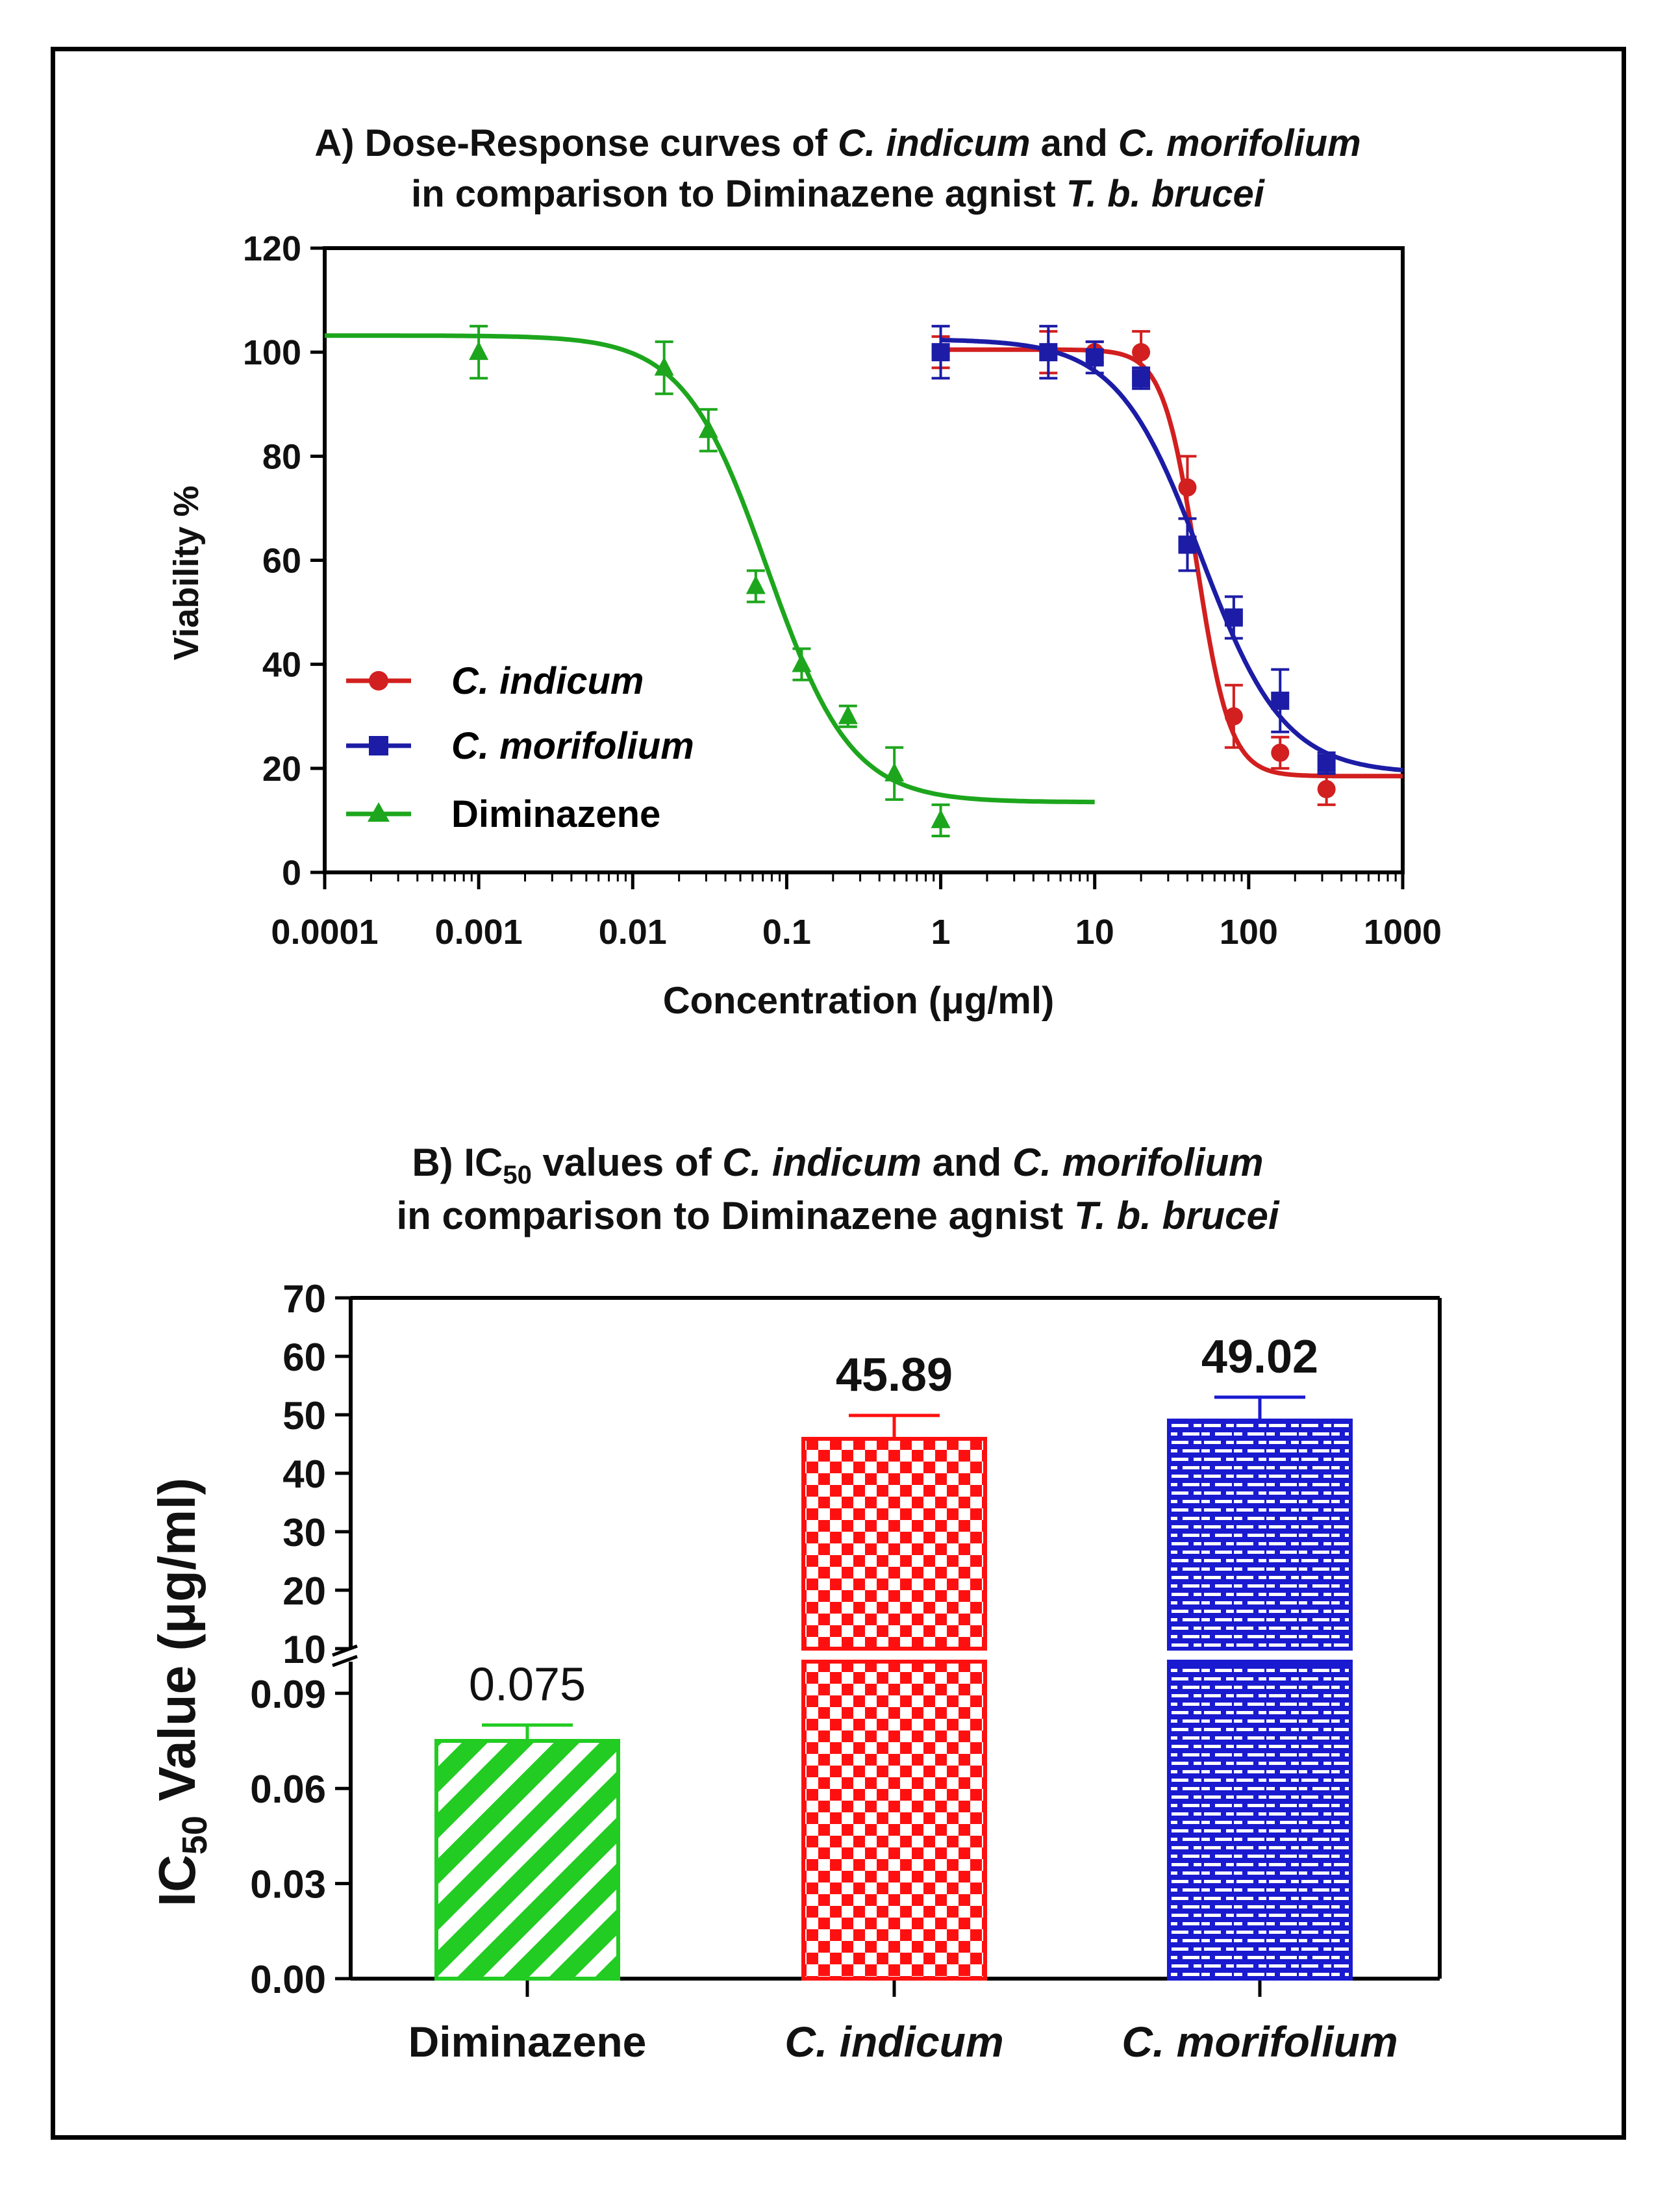 This screenshot has height=2193, width=1680. Describe the element at coordinates (181, 1692) in the screenshot. I see `panel-b-ylabel: IC50 Value (μg/ml)` at that location.